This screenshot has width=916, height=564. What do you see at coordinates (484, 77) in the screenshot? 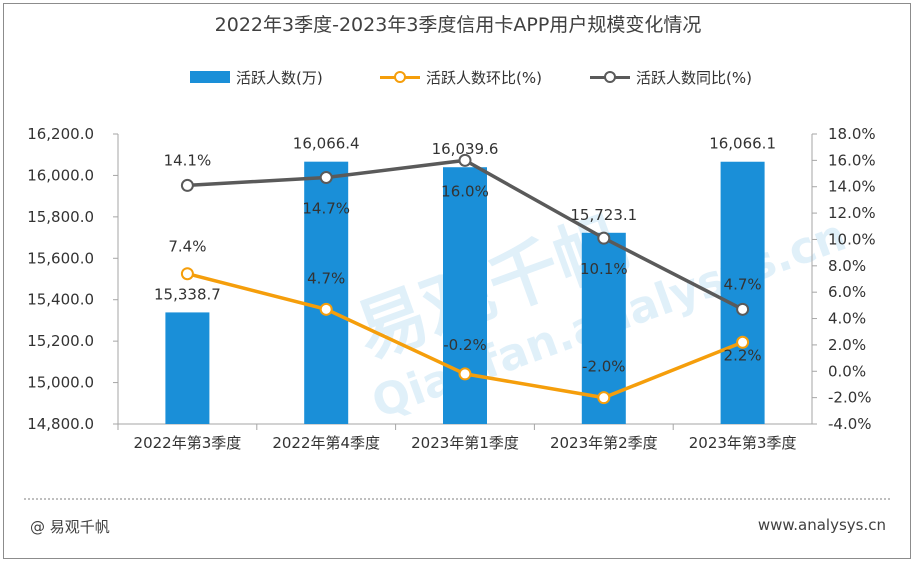
I see `legend-label-qoq: 活跃人数环比(%)` at bounding box center [484, 77].